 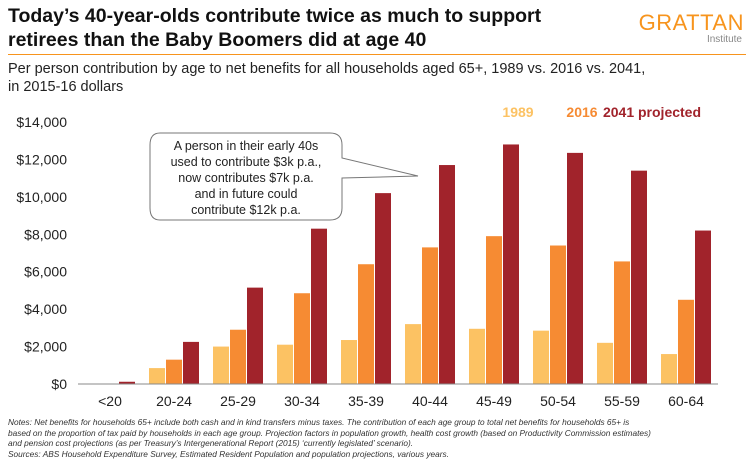 I want to click on y-tick-label: $2,000, so click(x=45, y=347).